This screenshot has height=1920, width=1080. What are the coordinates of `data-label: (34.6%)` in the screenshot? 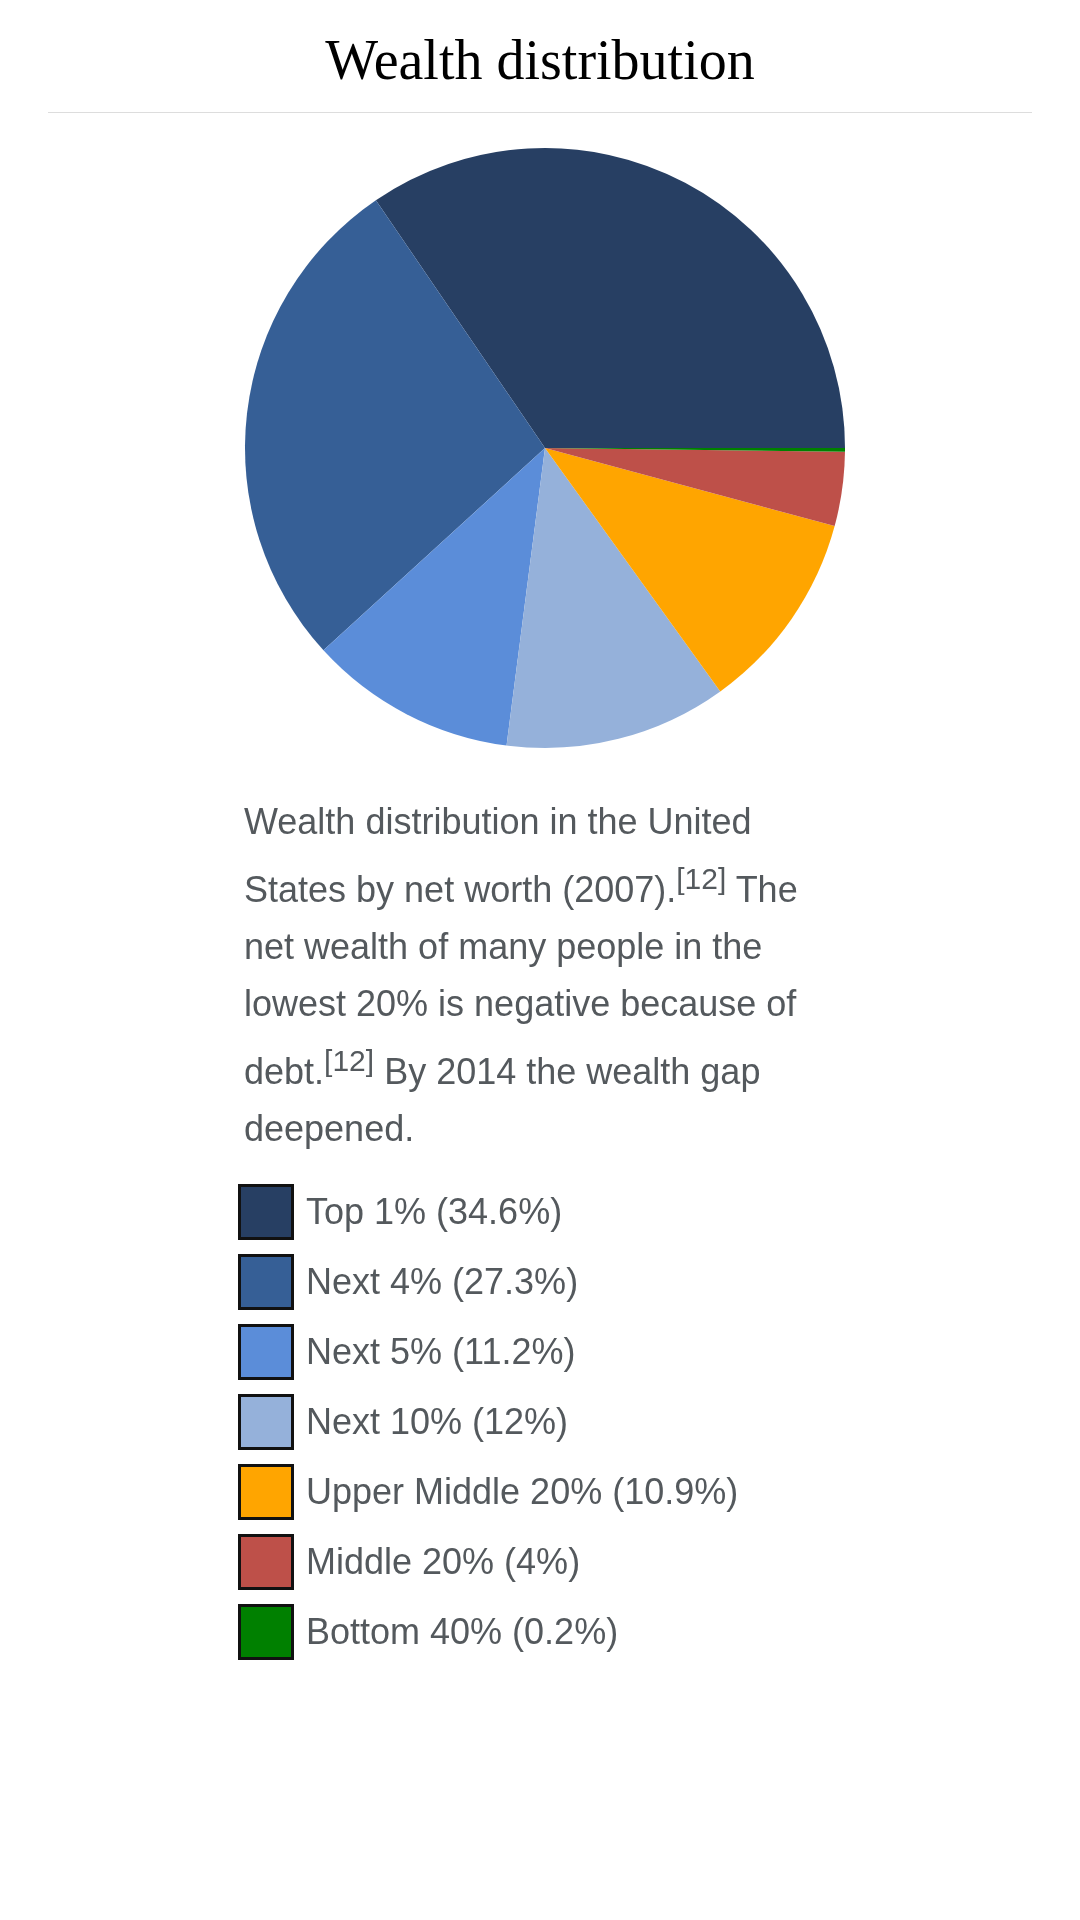 It's located at (499, 1211).